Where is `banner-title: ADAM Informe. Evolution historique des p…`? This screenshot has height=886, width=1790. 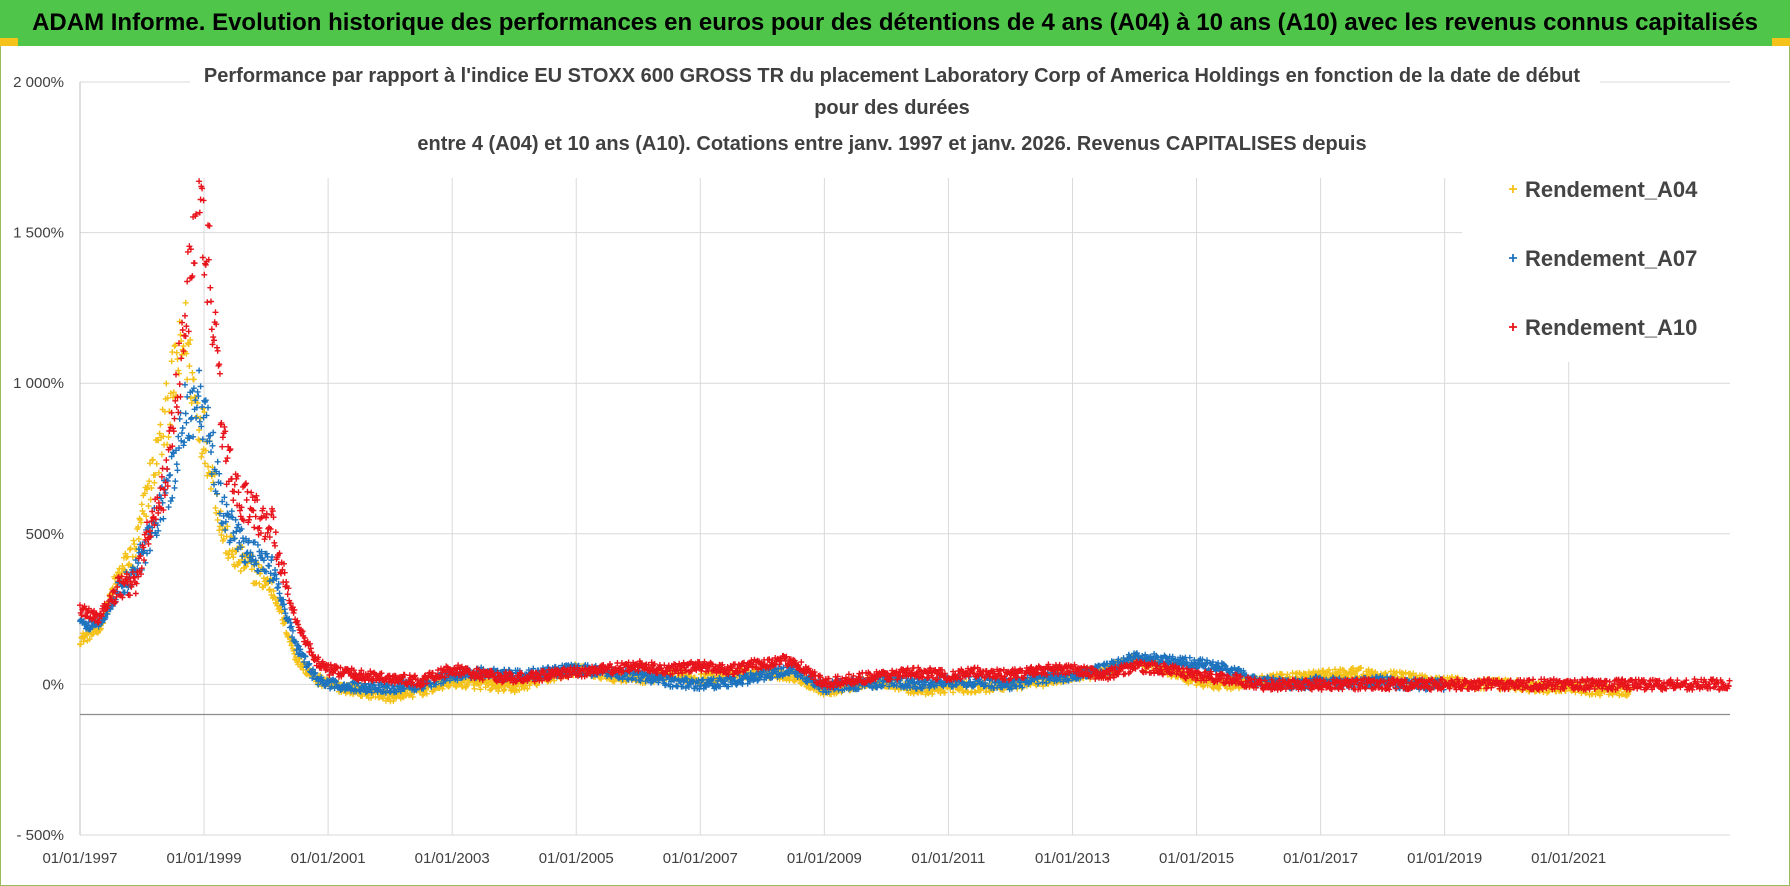
banner-title: ADAM Informe. Evolution historique des p… is located at coordinates (895, 22).